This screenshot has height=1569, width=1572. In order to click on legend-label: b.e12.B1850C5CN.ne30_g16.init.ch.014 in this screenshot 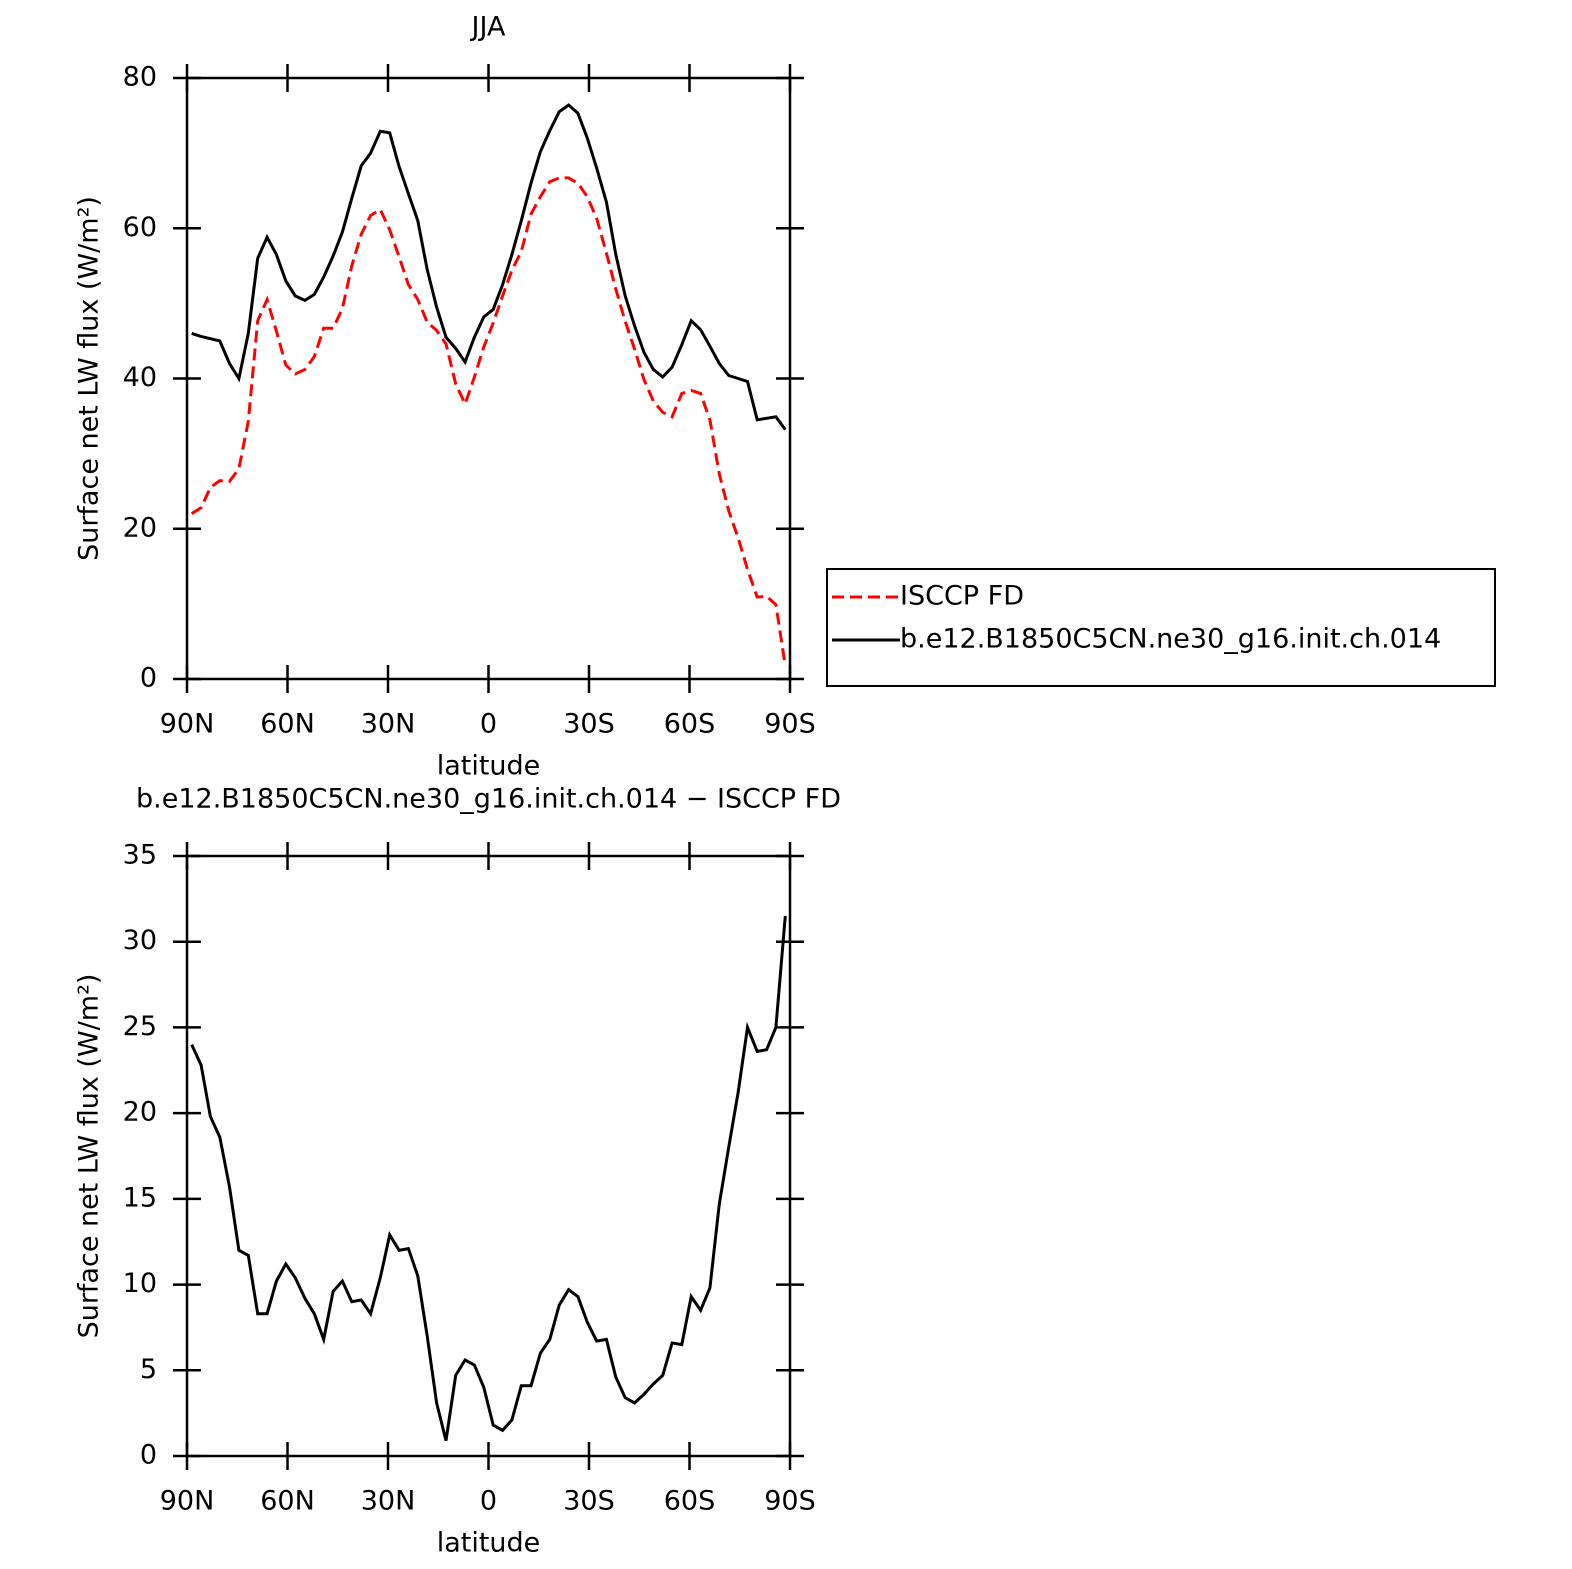, I will do `click(1170, 639)`.